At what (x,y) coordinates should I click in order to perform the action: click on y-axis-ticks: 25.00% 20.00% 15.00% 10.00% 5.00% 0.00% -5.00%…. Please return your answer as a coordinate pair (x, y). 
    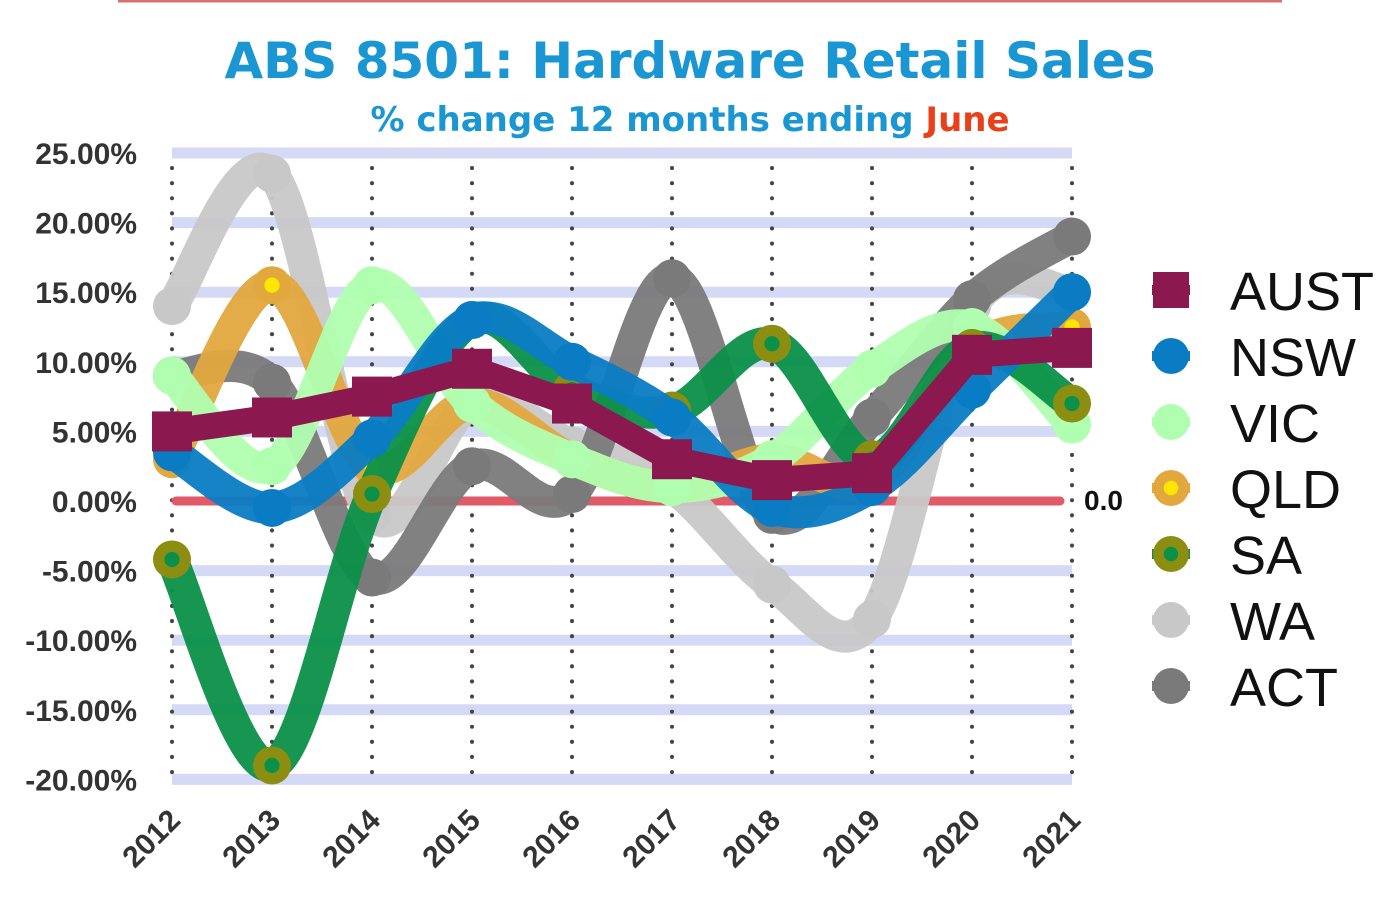
    Looking at the image, I should click on (81, 467).